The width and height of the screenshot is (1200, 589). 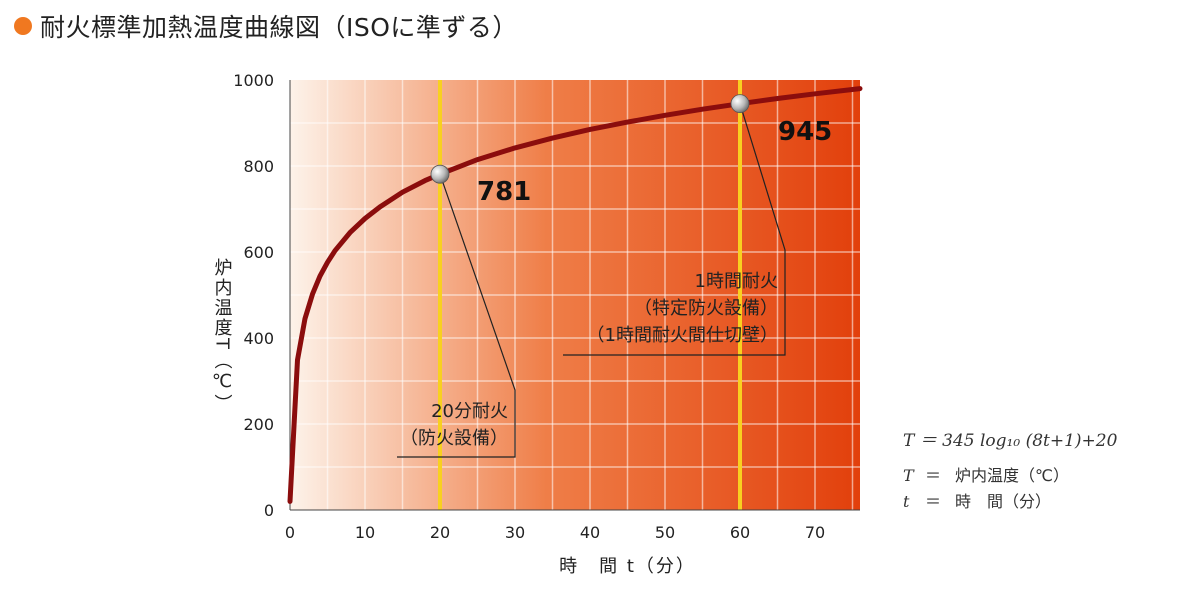 What do you see at coordinates (258, 424) in the screenshot?
I see `y-tick-label: 200` at bounding box center [258, 424].